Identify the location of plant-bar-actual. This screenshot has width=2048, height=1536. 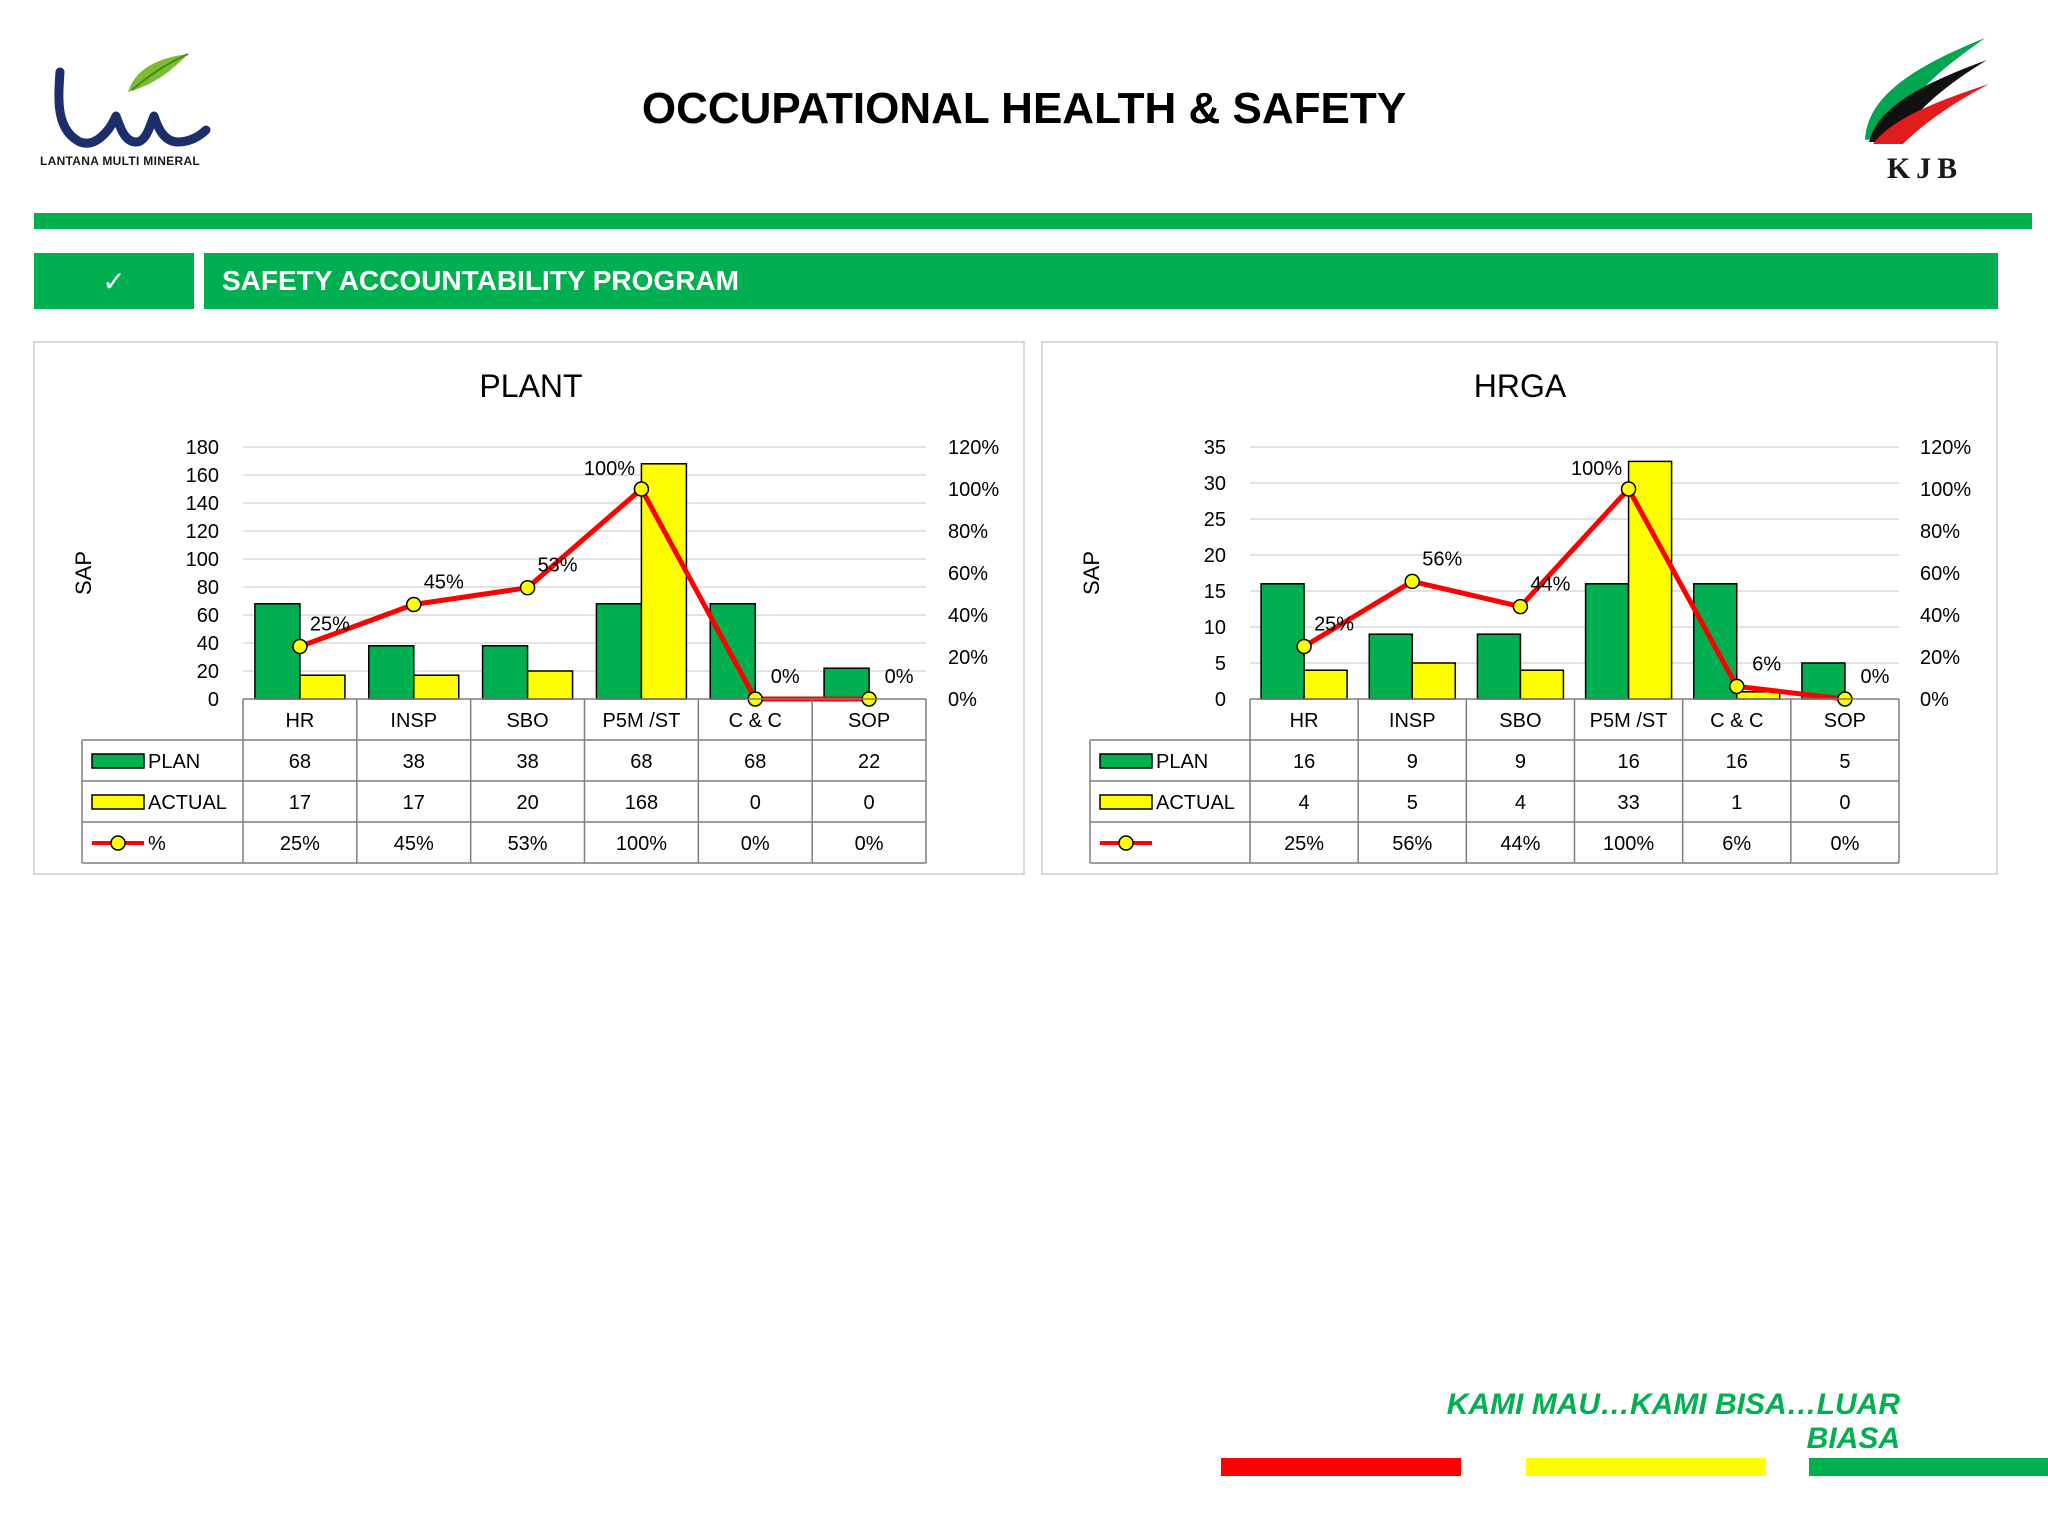
(322, 687).